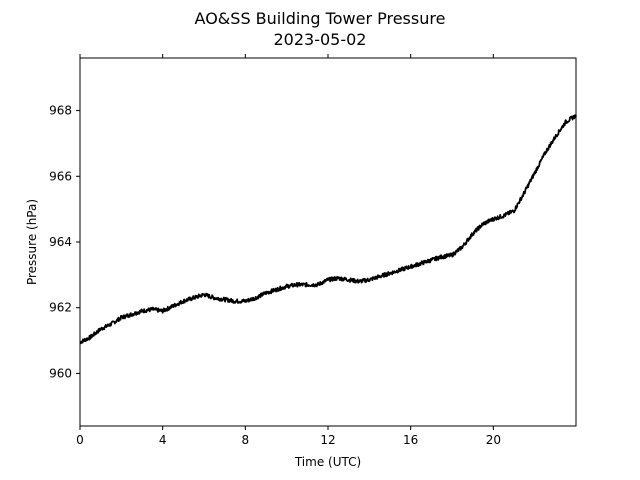  What do you see at coordinates (410, 440) in the screenshot?
I see `x-tick-label: 16` at bounding box center [410, 440].